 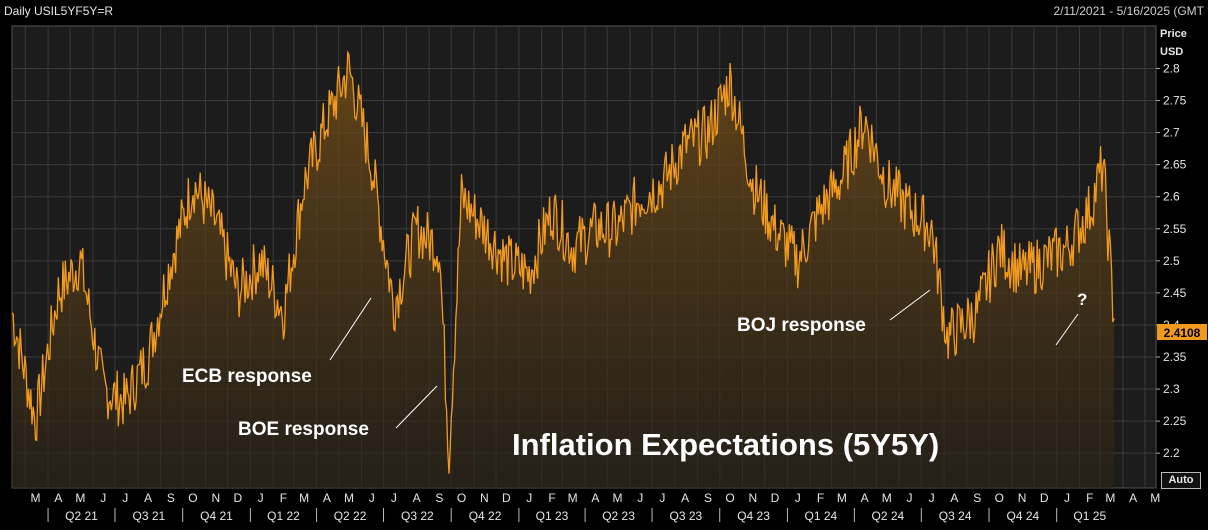 What do you see at coordinates (552, 516) in the screenshot?
I see `x-quarter-label: Q1 23` at bounding box center [552, 516].